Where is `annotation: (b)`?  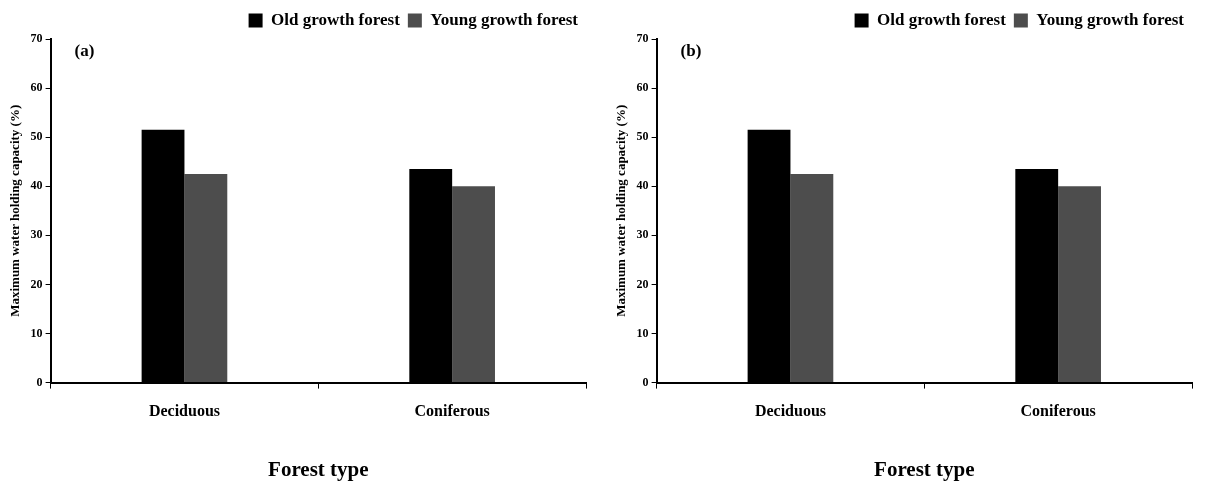 annotation: (b) is located at coordinates (691, 50).